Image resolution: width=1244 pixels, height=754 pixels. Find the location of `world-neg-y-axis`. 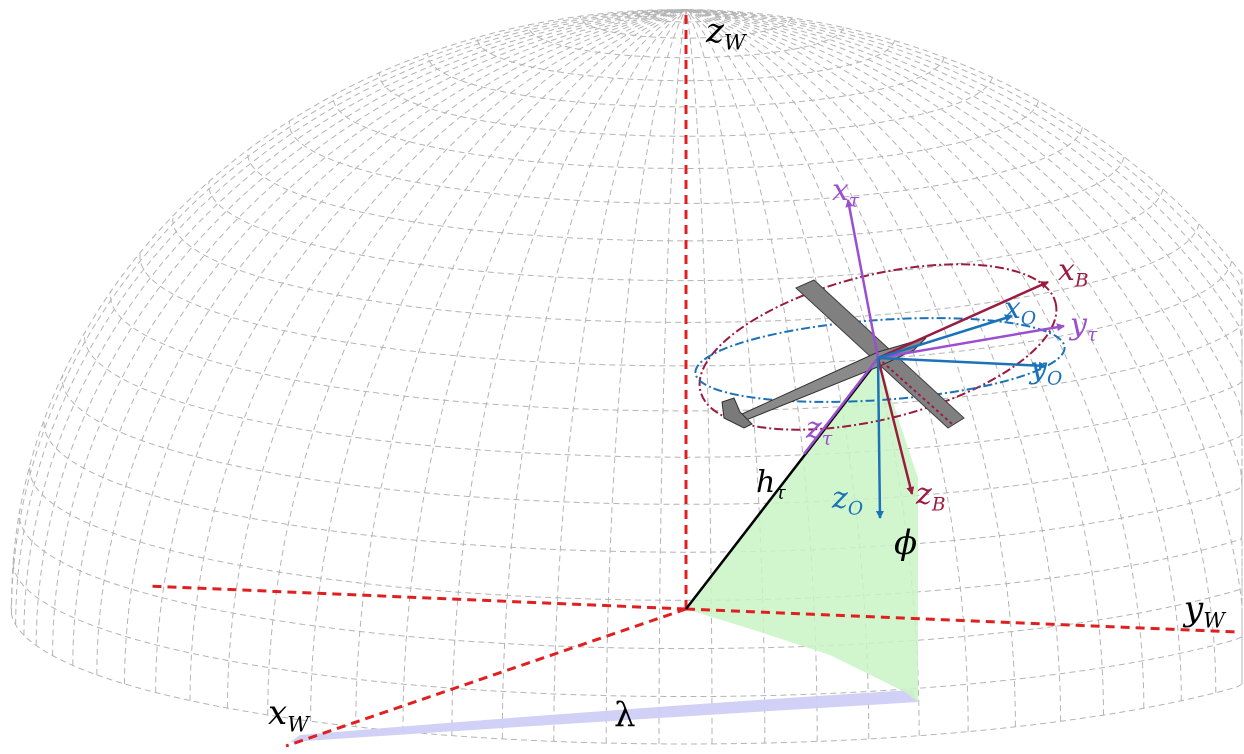

world-neg-y-axis is located at coordinates (417, 597).